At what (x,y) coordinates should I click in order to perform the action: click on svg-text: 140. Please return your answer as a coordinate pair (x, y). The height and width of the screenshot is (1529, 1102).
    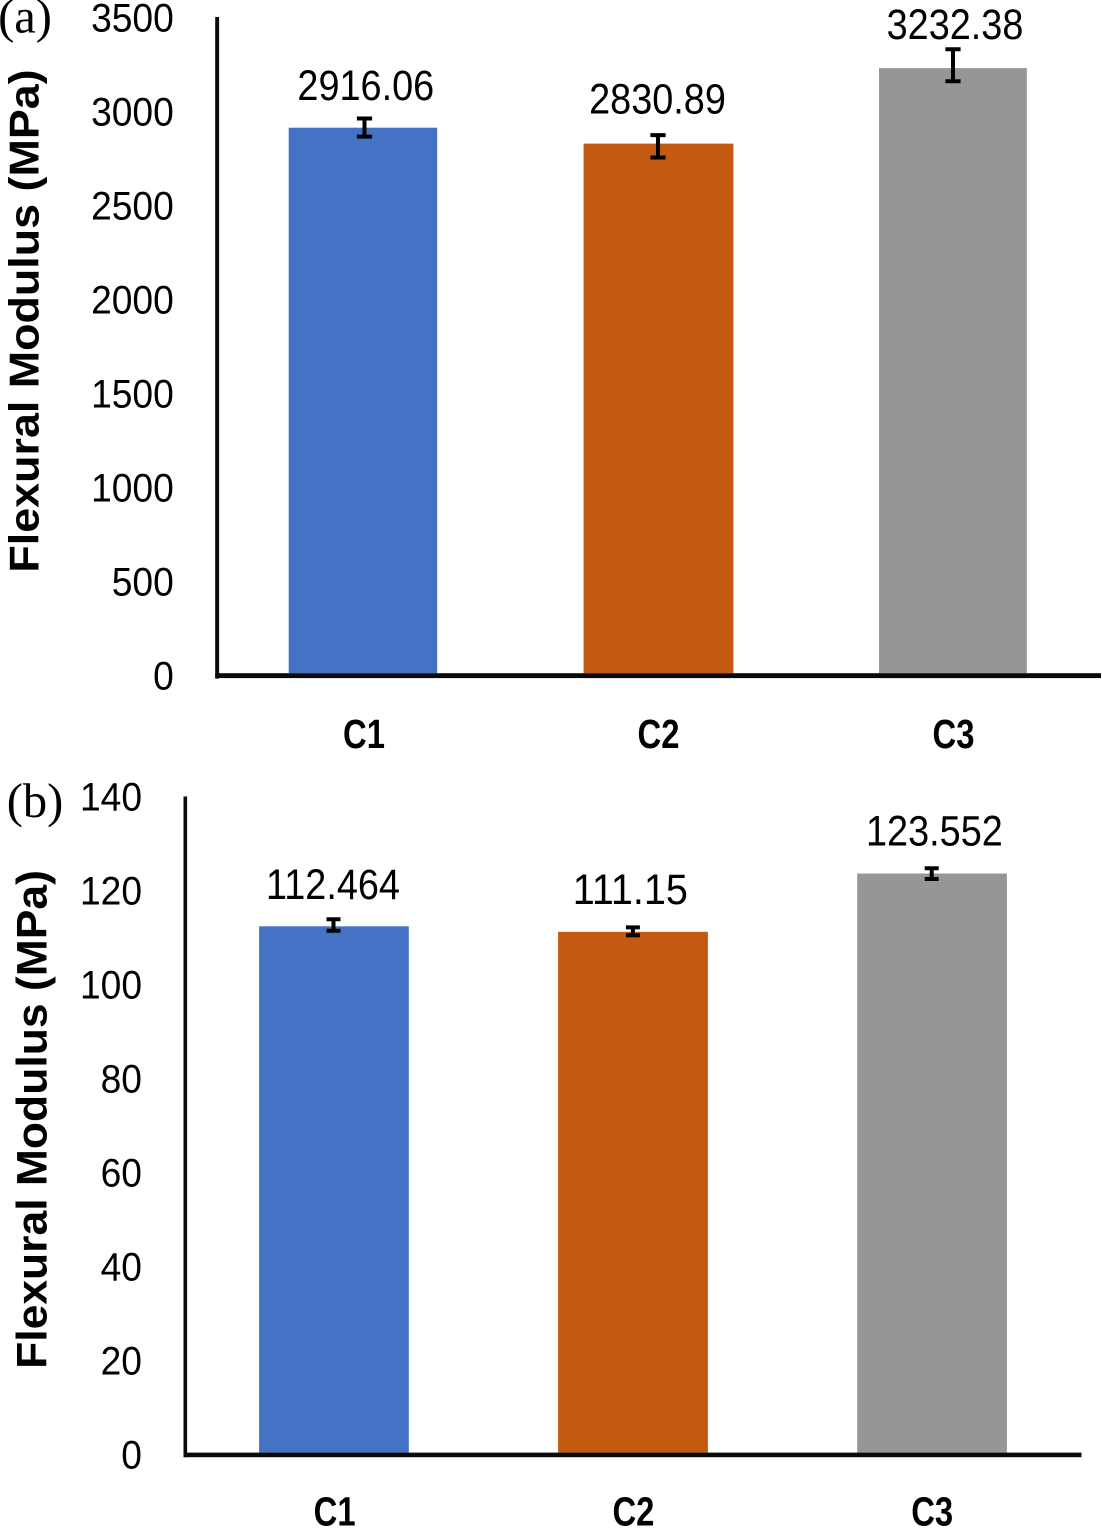
    Looking at the image, I should click on (111, 797).